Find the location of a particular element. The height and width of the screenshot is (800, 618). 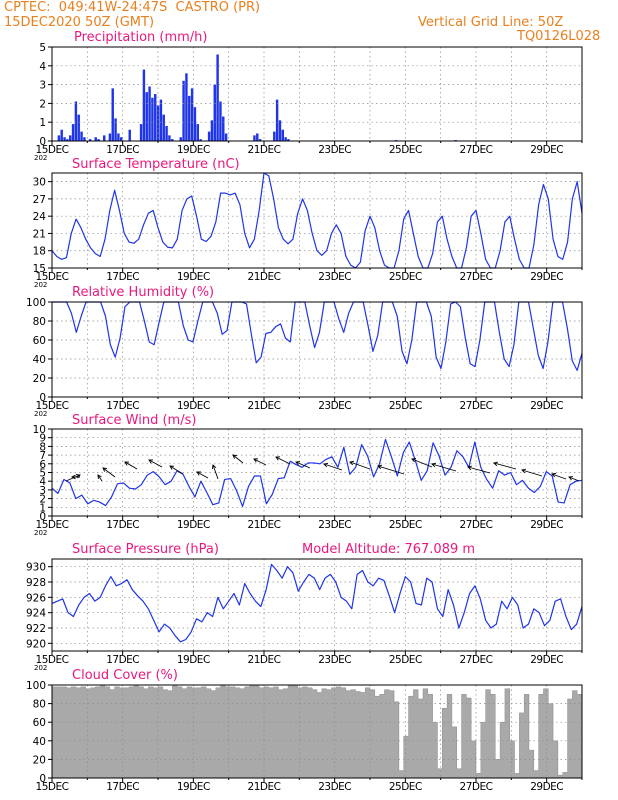

y-tick-label: 10 is located at coordinates (39, 430).